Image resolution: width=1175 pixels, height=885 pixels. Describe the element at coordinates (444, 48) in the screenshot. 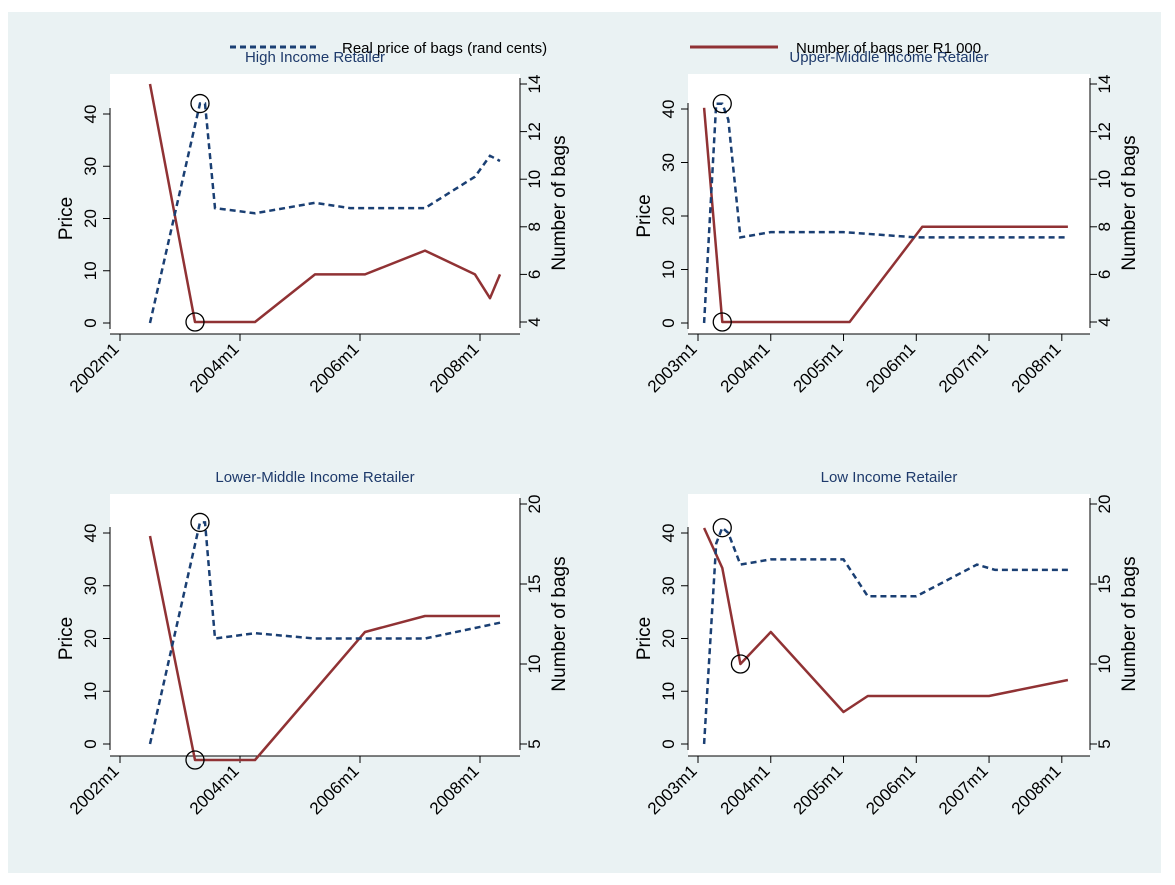

I see `legend-price-label: Real price of bags (rand cents)` at that location.